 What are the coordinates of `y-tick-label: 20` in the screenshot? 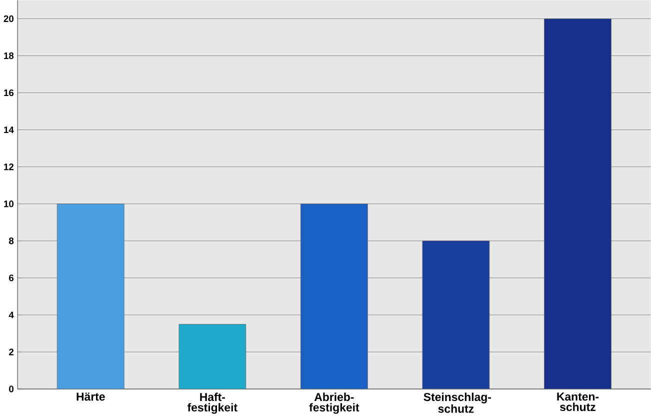 It's located at (9, 18).